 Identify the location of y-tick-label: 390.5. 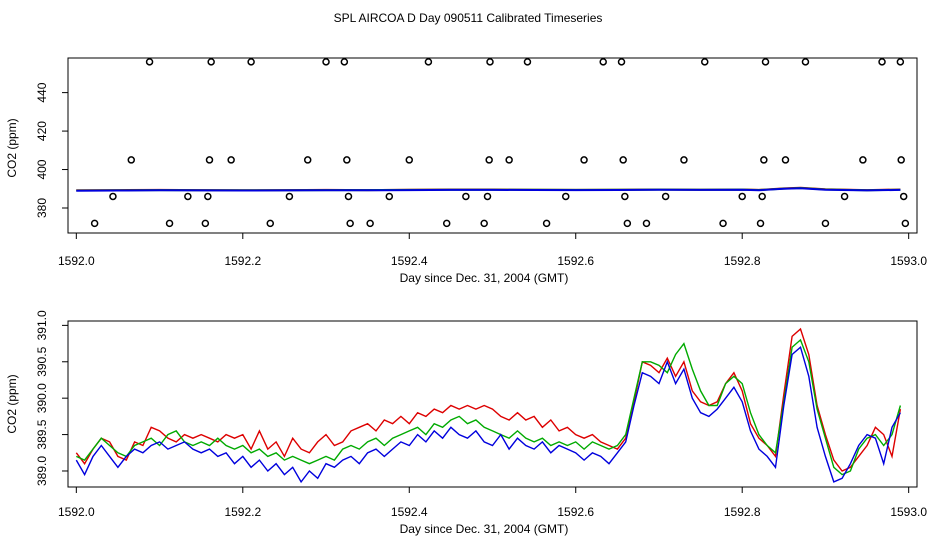
(42, 361).